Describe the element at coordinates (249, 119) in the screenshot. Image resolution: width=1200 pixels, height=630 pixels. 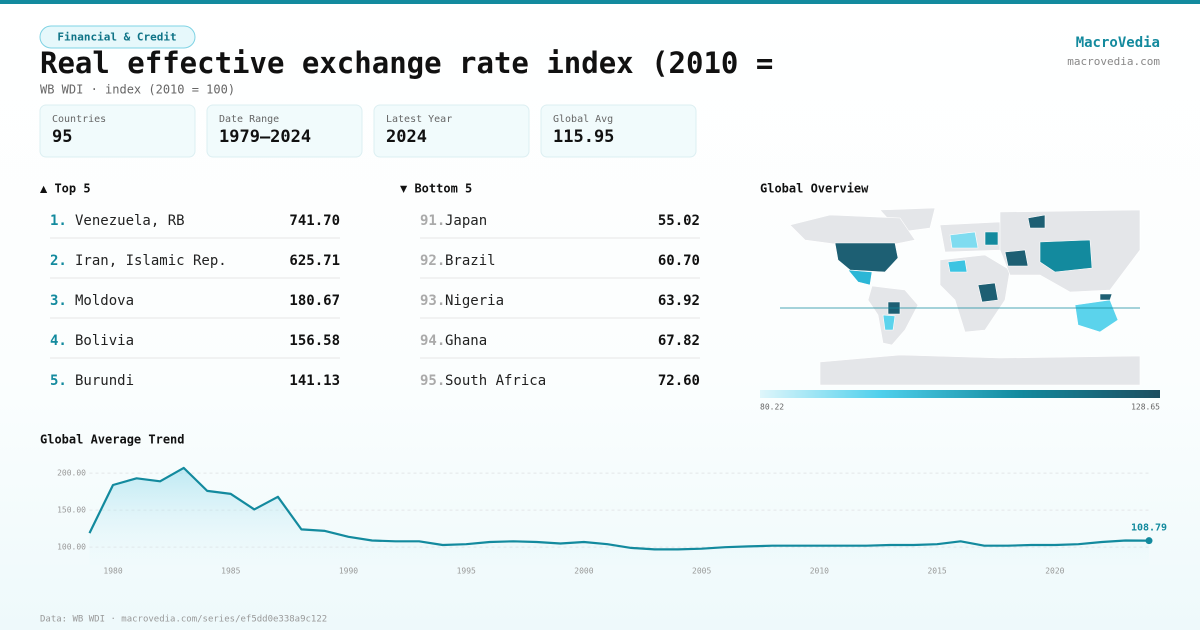
I see `stat-label: Date Range` at that location.